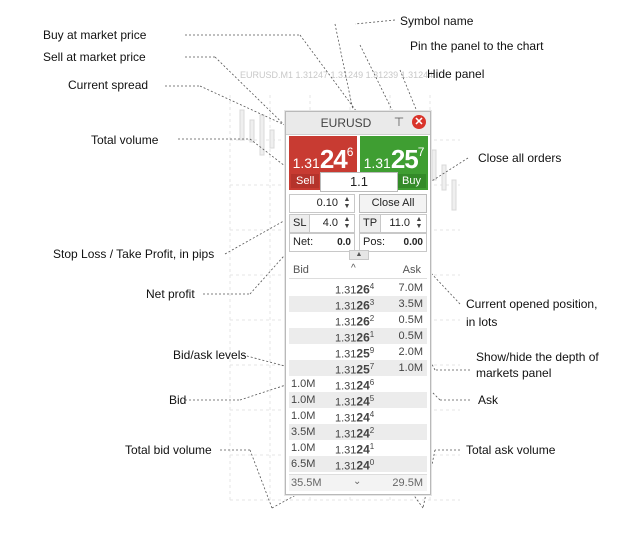  What do you see at coordinates (399, 223) in the screenshot?
I see `tp-value: 11.0` at bounding box center [399, 223].